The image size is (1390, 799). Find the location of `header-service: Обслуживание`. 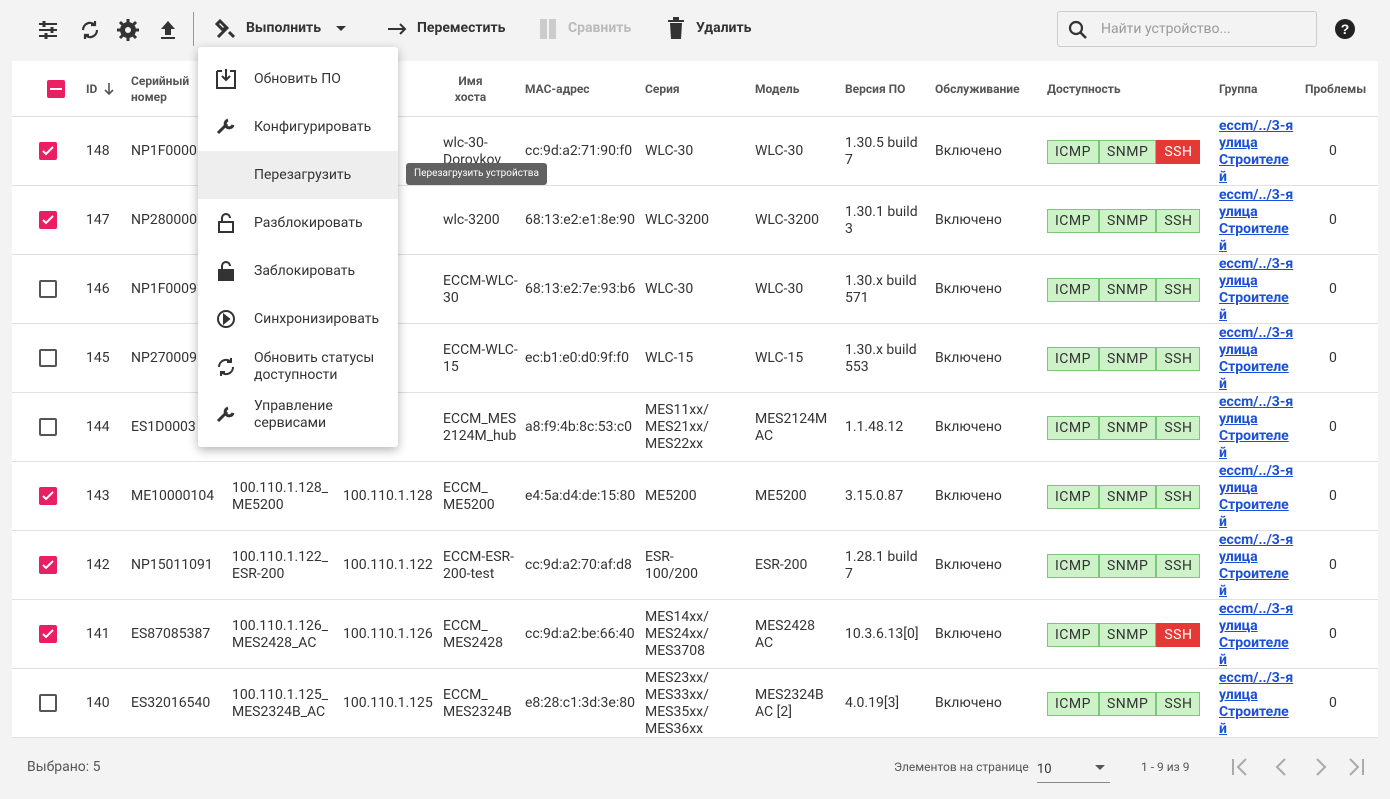

header-service: Обслуживание is located at coordinates (977, 89).